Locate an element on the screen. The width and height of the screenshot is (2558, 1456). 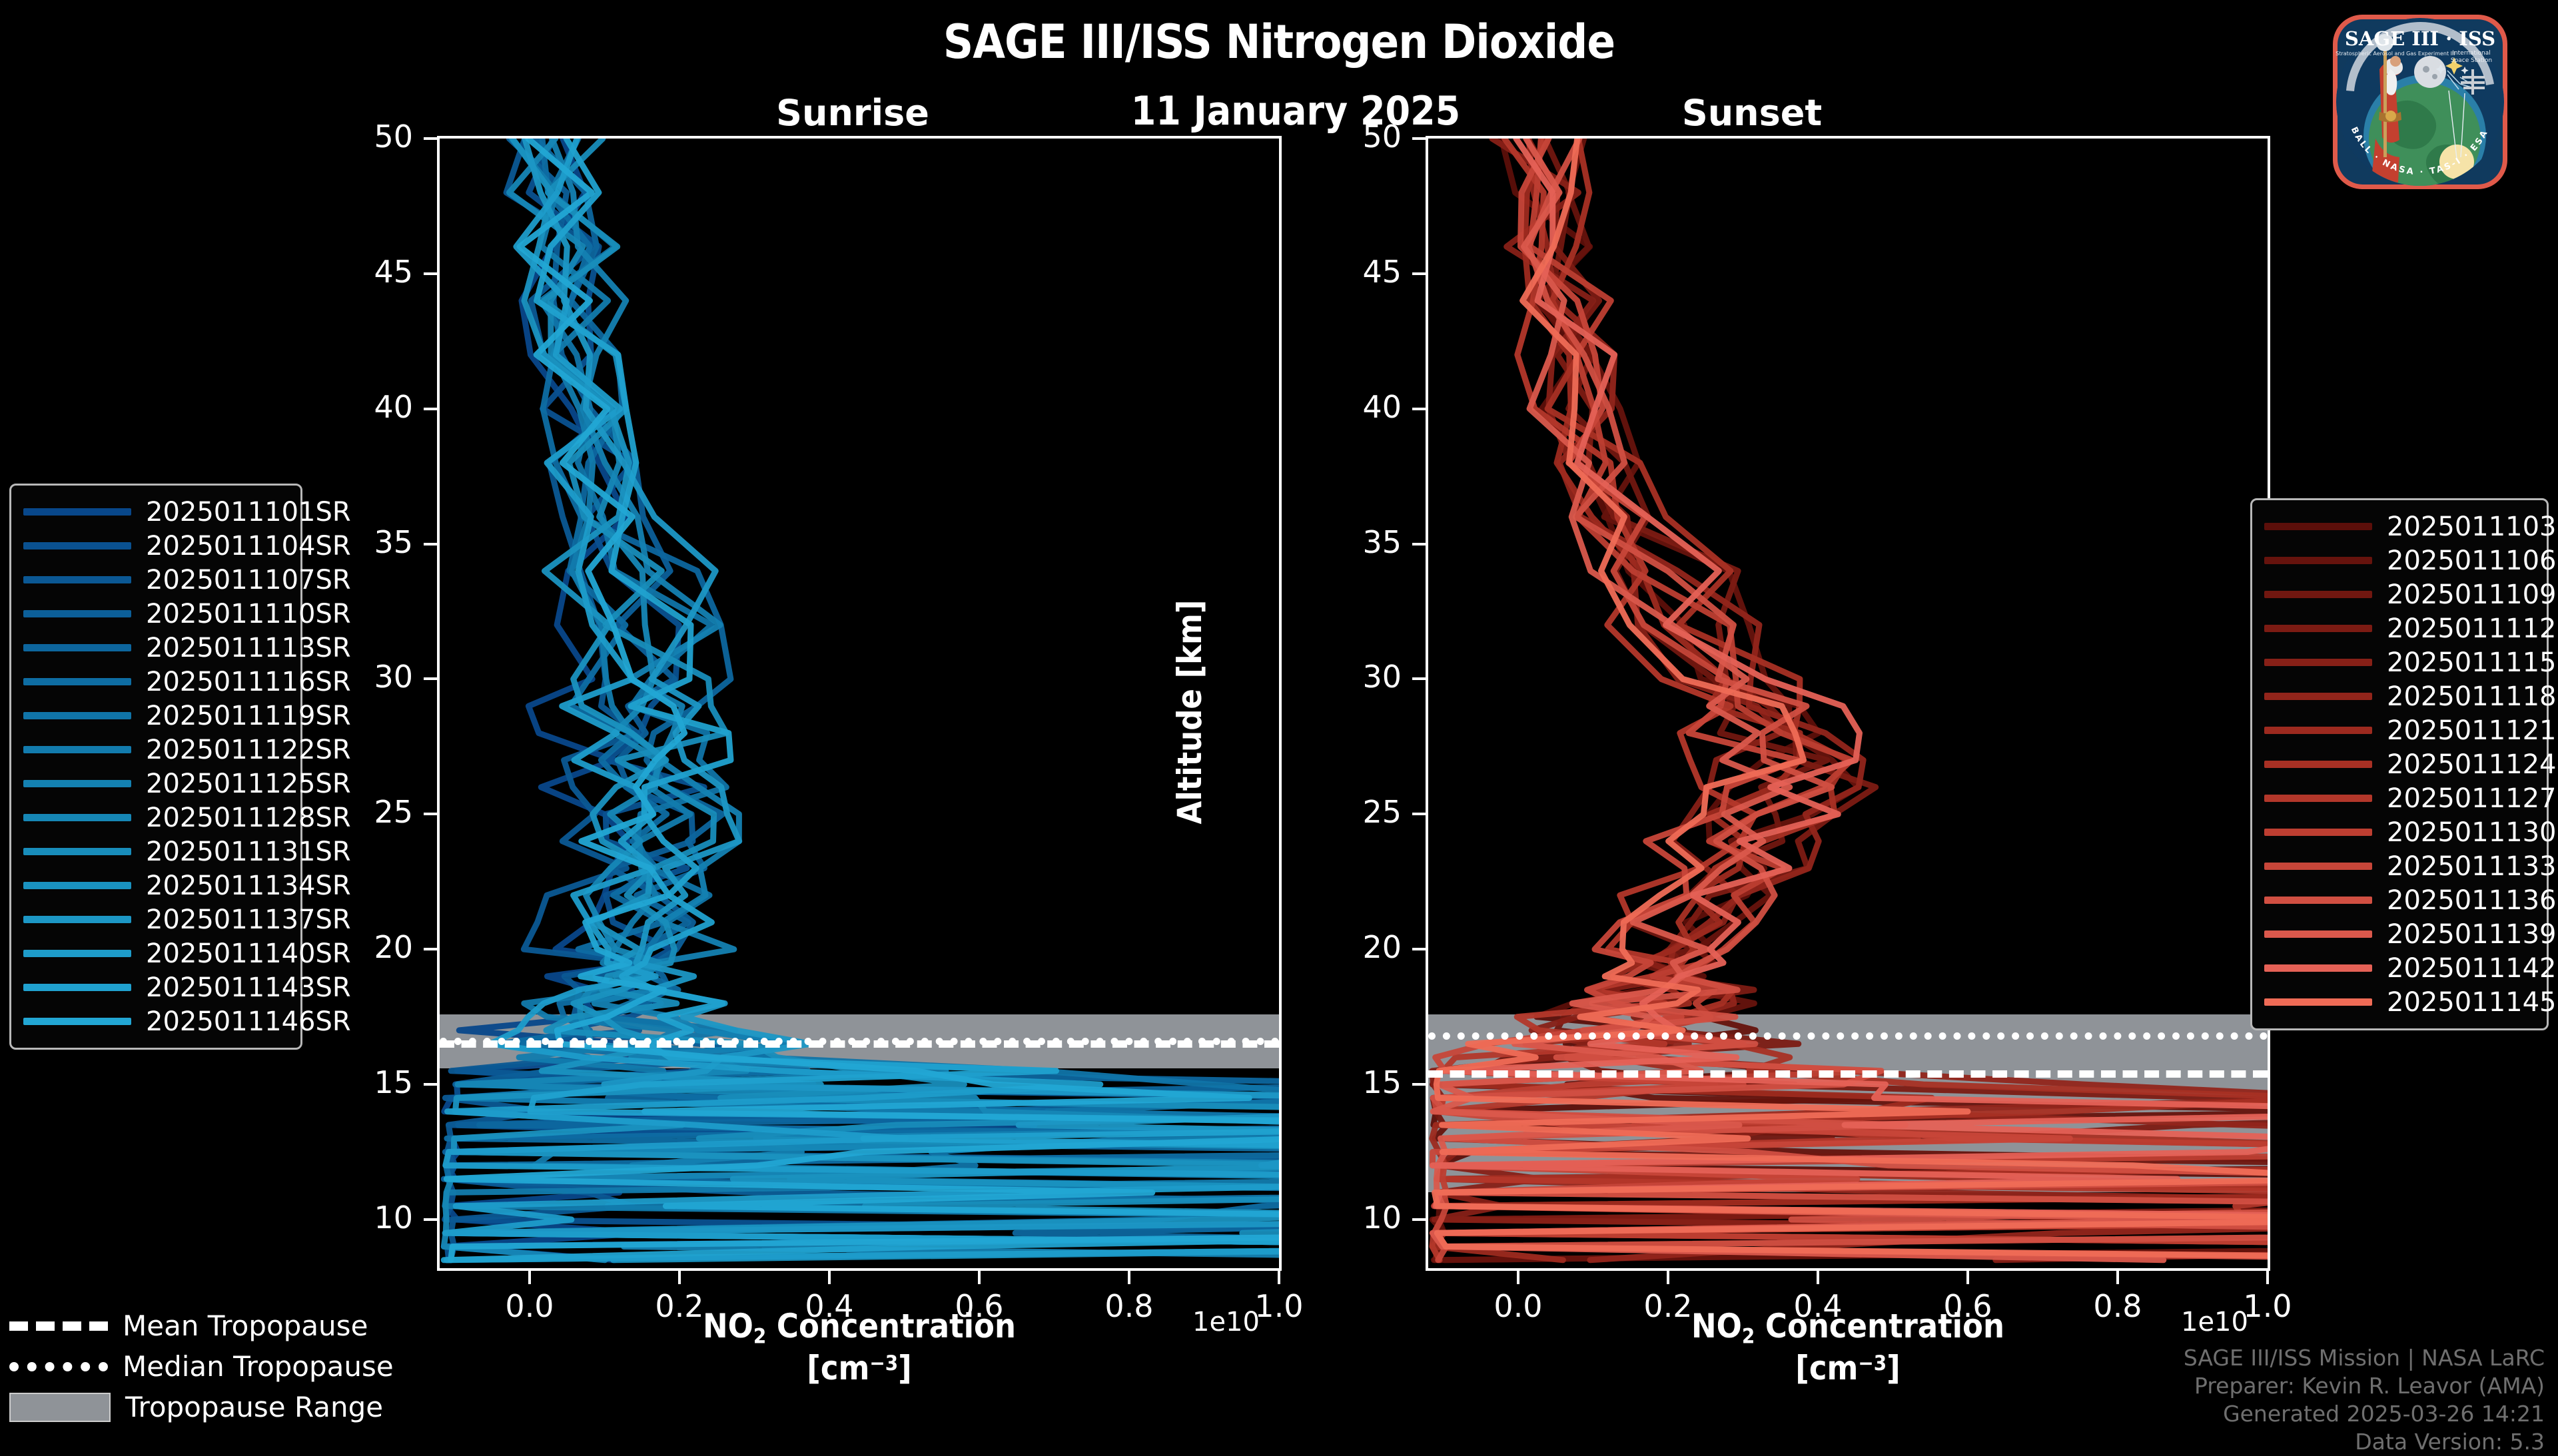
legend-item: 2025011106SS is located at coordinates (2411, 560).